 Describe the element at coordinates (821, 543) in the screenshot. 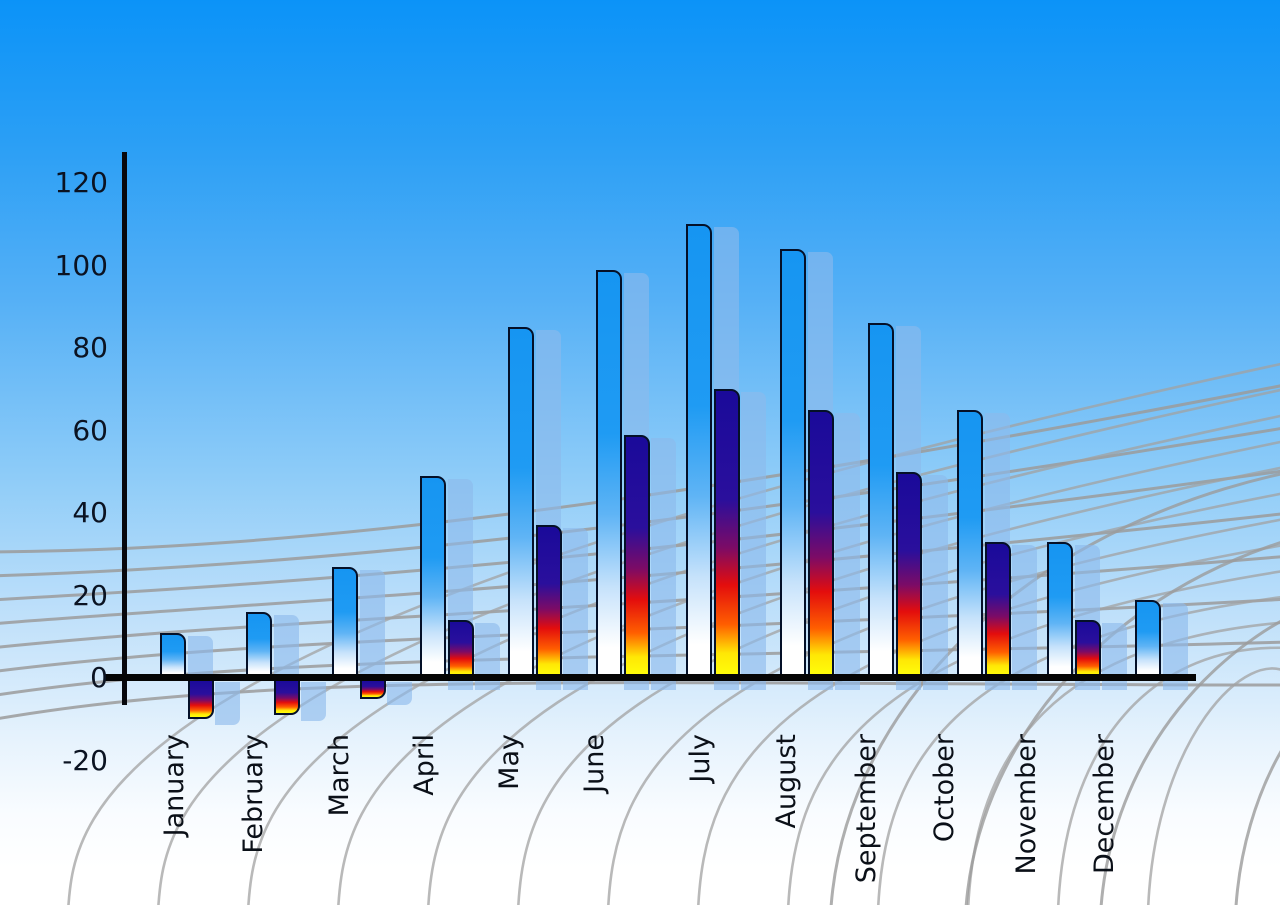

I see `bar-secondary-august` at that location.